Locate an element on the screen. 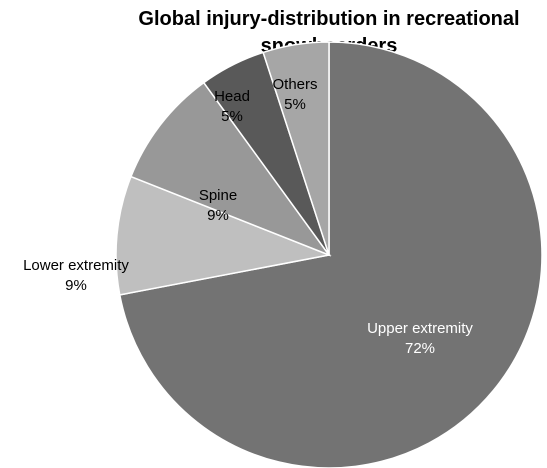 Image resolution: width=547 pixels, height=468 pixels. slice-category-label: Head is located at coordinates (232, 96).